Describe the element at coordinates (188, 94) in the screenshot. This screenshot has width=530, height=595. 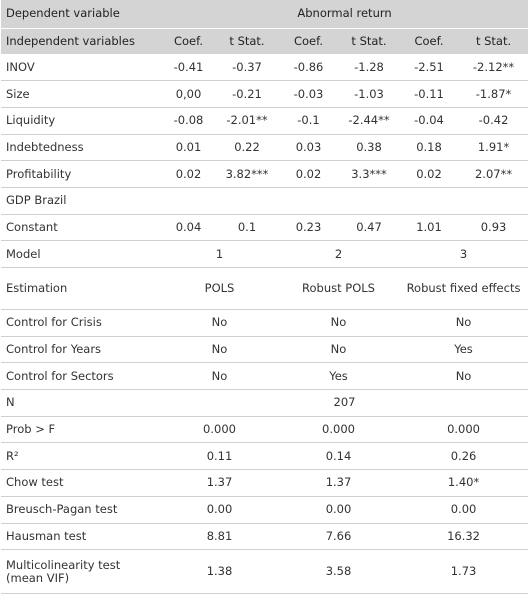
I see `table-cell: 0,00` at that location.